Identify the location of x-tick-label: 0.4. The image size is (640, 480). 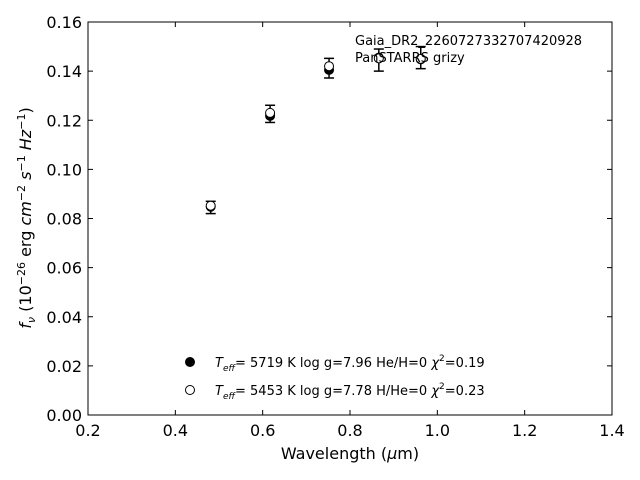
(175, 430).